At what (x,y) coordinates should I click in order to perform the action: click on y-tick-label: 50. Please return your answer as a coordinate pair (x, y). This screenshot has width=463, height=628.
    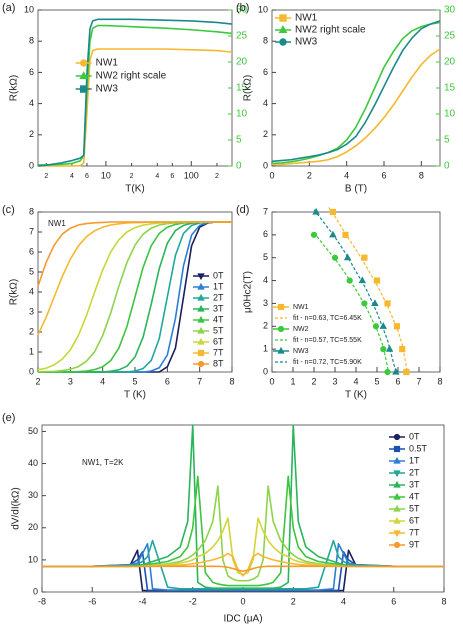
    Looking at the image, I should click on (33, 431).